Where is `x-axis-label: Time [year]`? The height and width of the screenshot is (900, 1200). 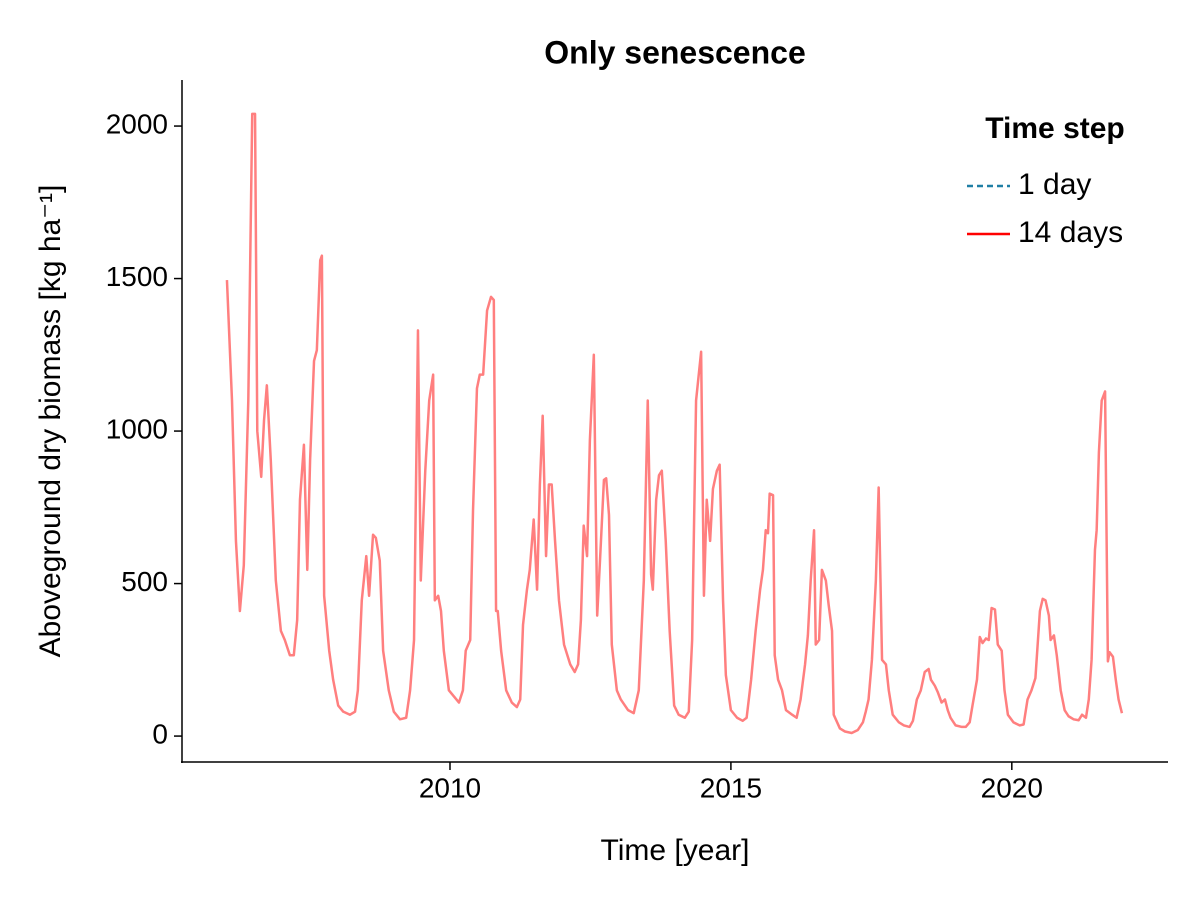 x-axis-label: Time [year] is located at coordinates (675, 850).